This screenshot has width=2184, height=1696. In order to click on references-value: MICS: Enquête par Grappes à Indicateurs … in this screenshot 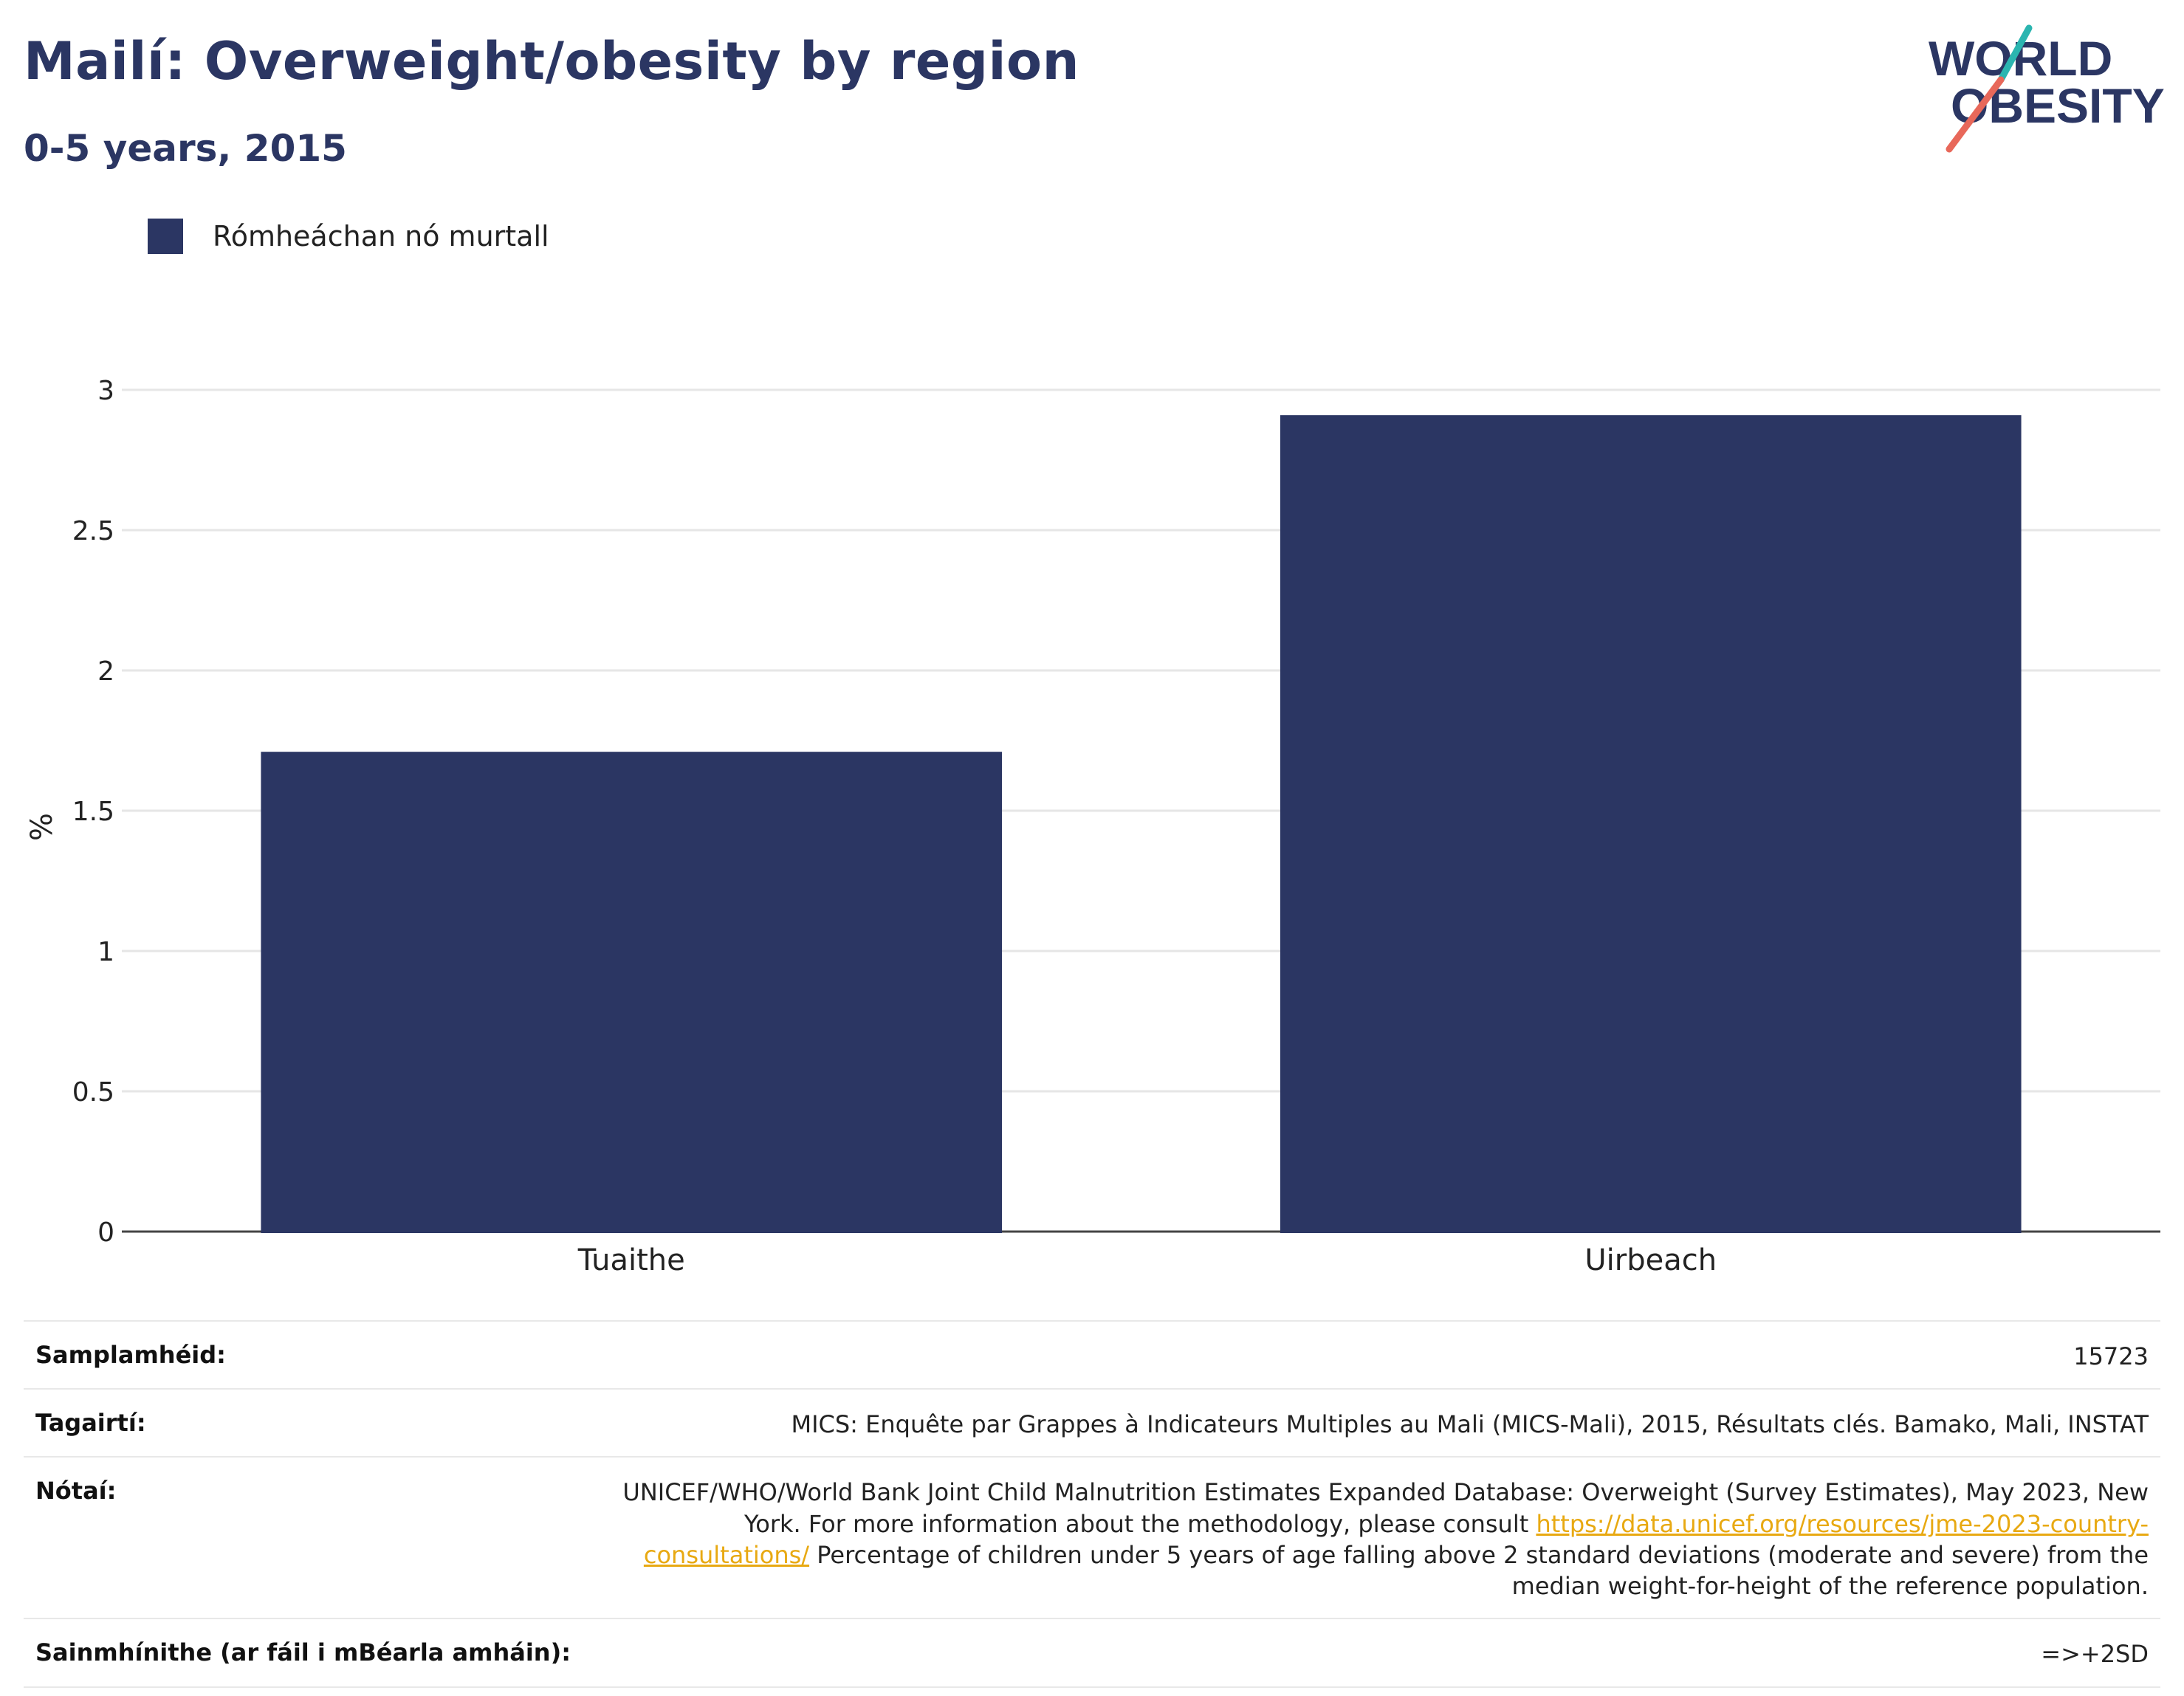, I will do `click(1470, 1424)`.